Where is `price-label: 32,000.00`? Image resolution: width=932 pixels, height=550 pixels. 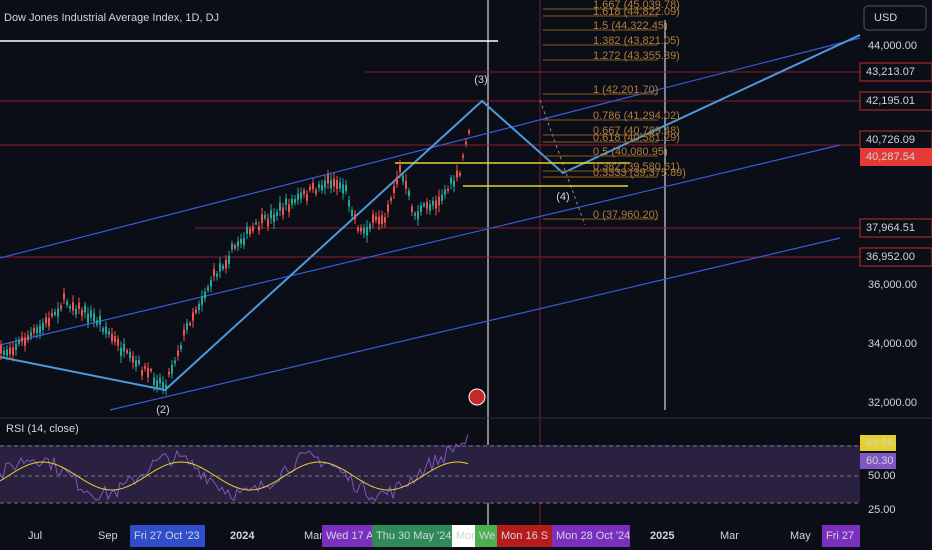
price-label: 32,000.00 is located at coordinates (892, 403).